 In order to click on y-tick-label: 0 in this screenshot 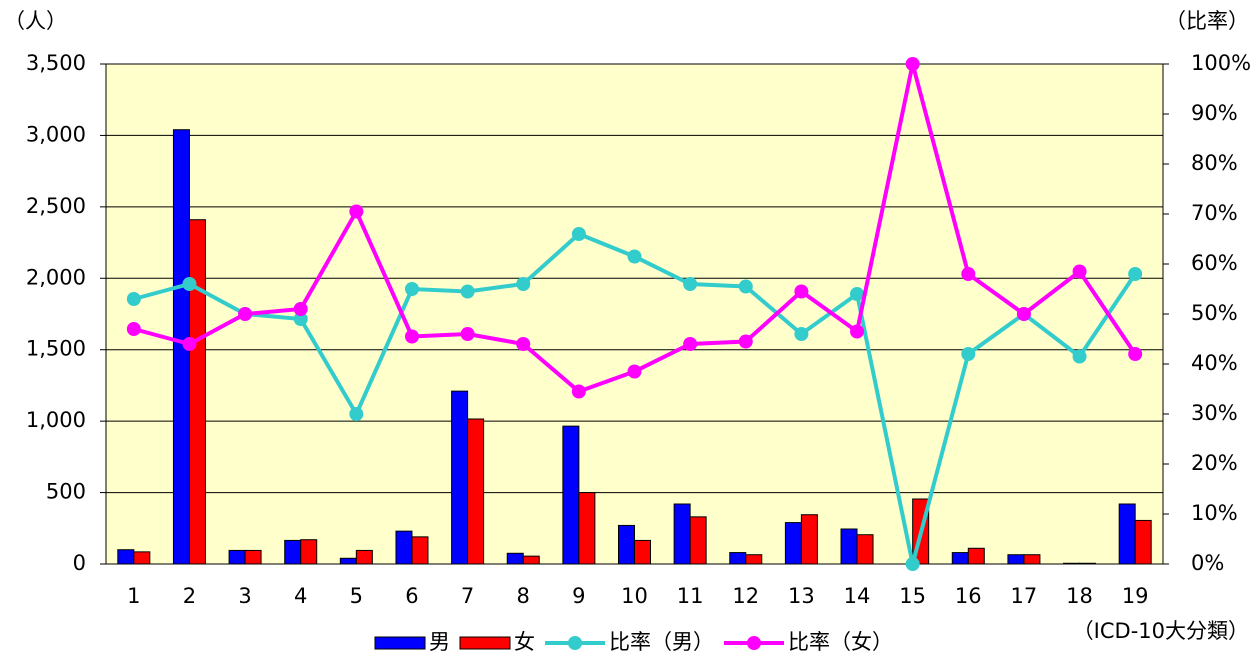, I will do `click(79, 563)`.